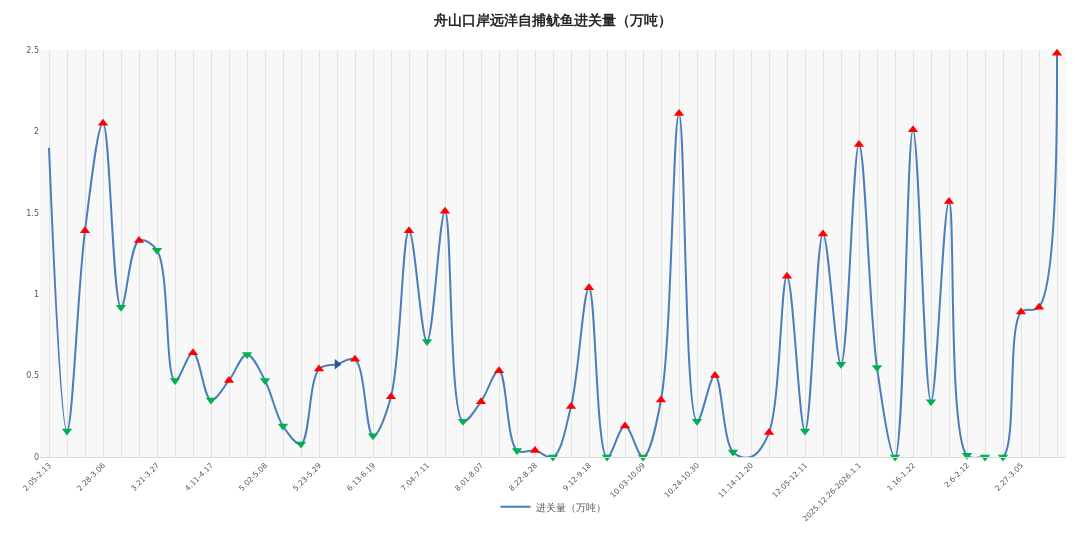  Describe the element at coordinates (32, 213) in the screenshot. I see `y-tick-label: 1.5` at that location.